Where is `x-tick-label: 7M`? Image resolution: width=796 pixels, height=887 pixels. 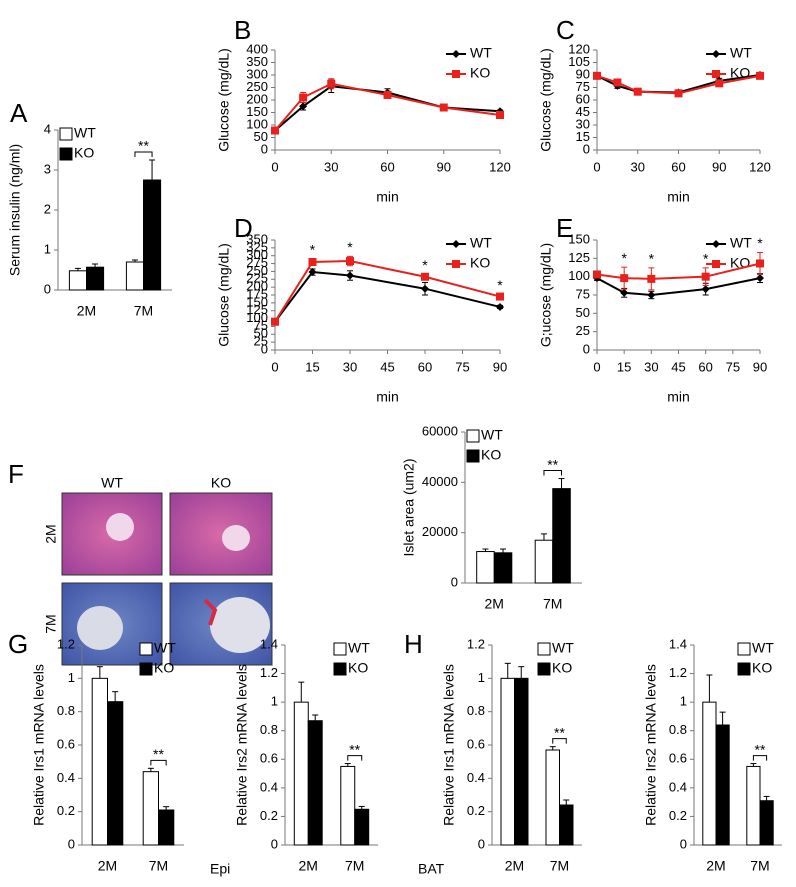
x-tick-label: 7M is located at coordinates (158, 866).